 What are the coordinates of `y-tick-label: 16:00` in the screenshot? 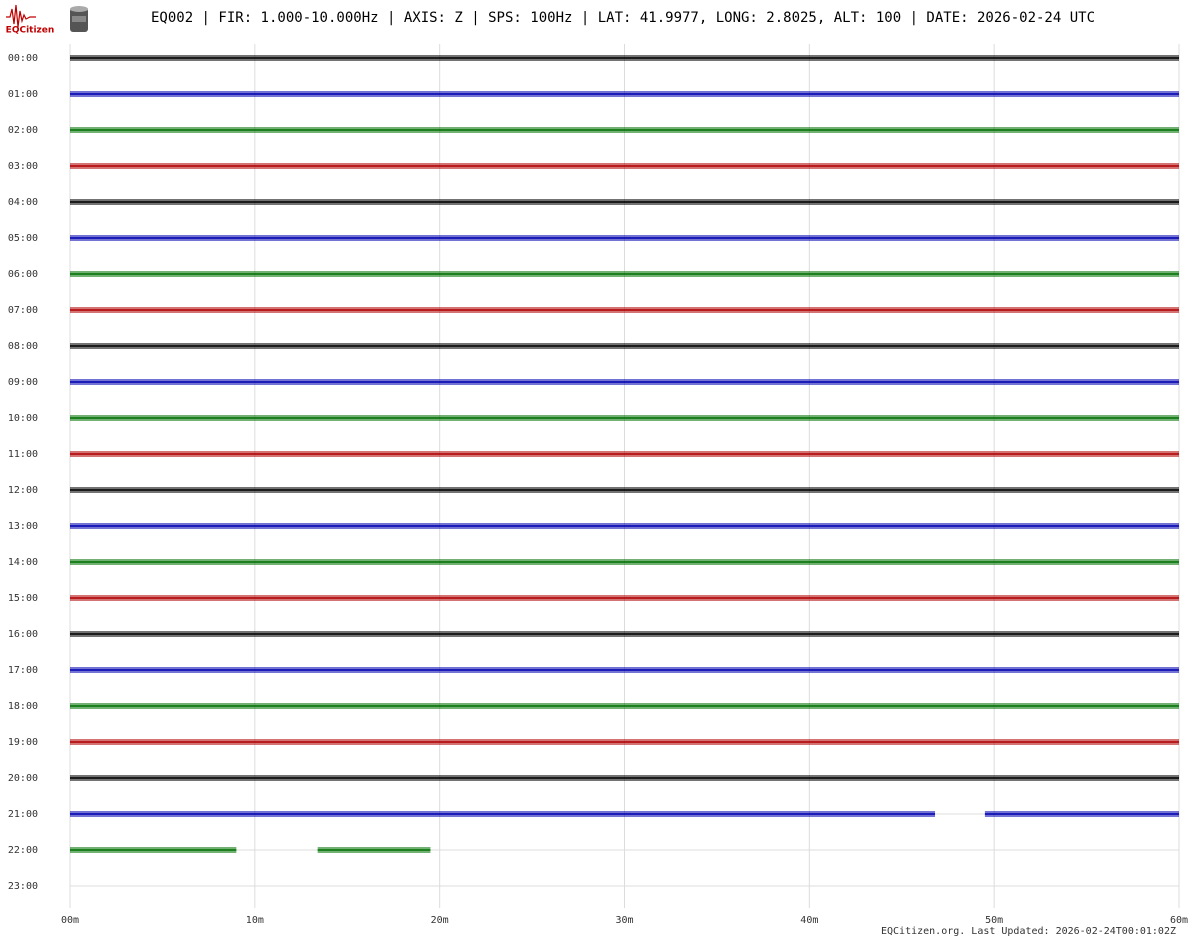 It's located at (23, 634).